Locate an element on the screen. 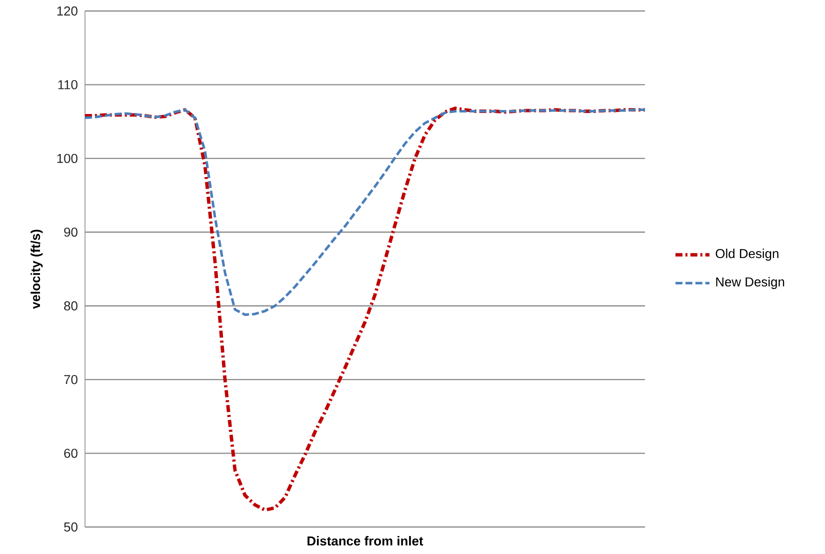  y-tick-label: 90 is located at coordinates (71, 232).